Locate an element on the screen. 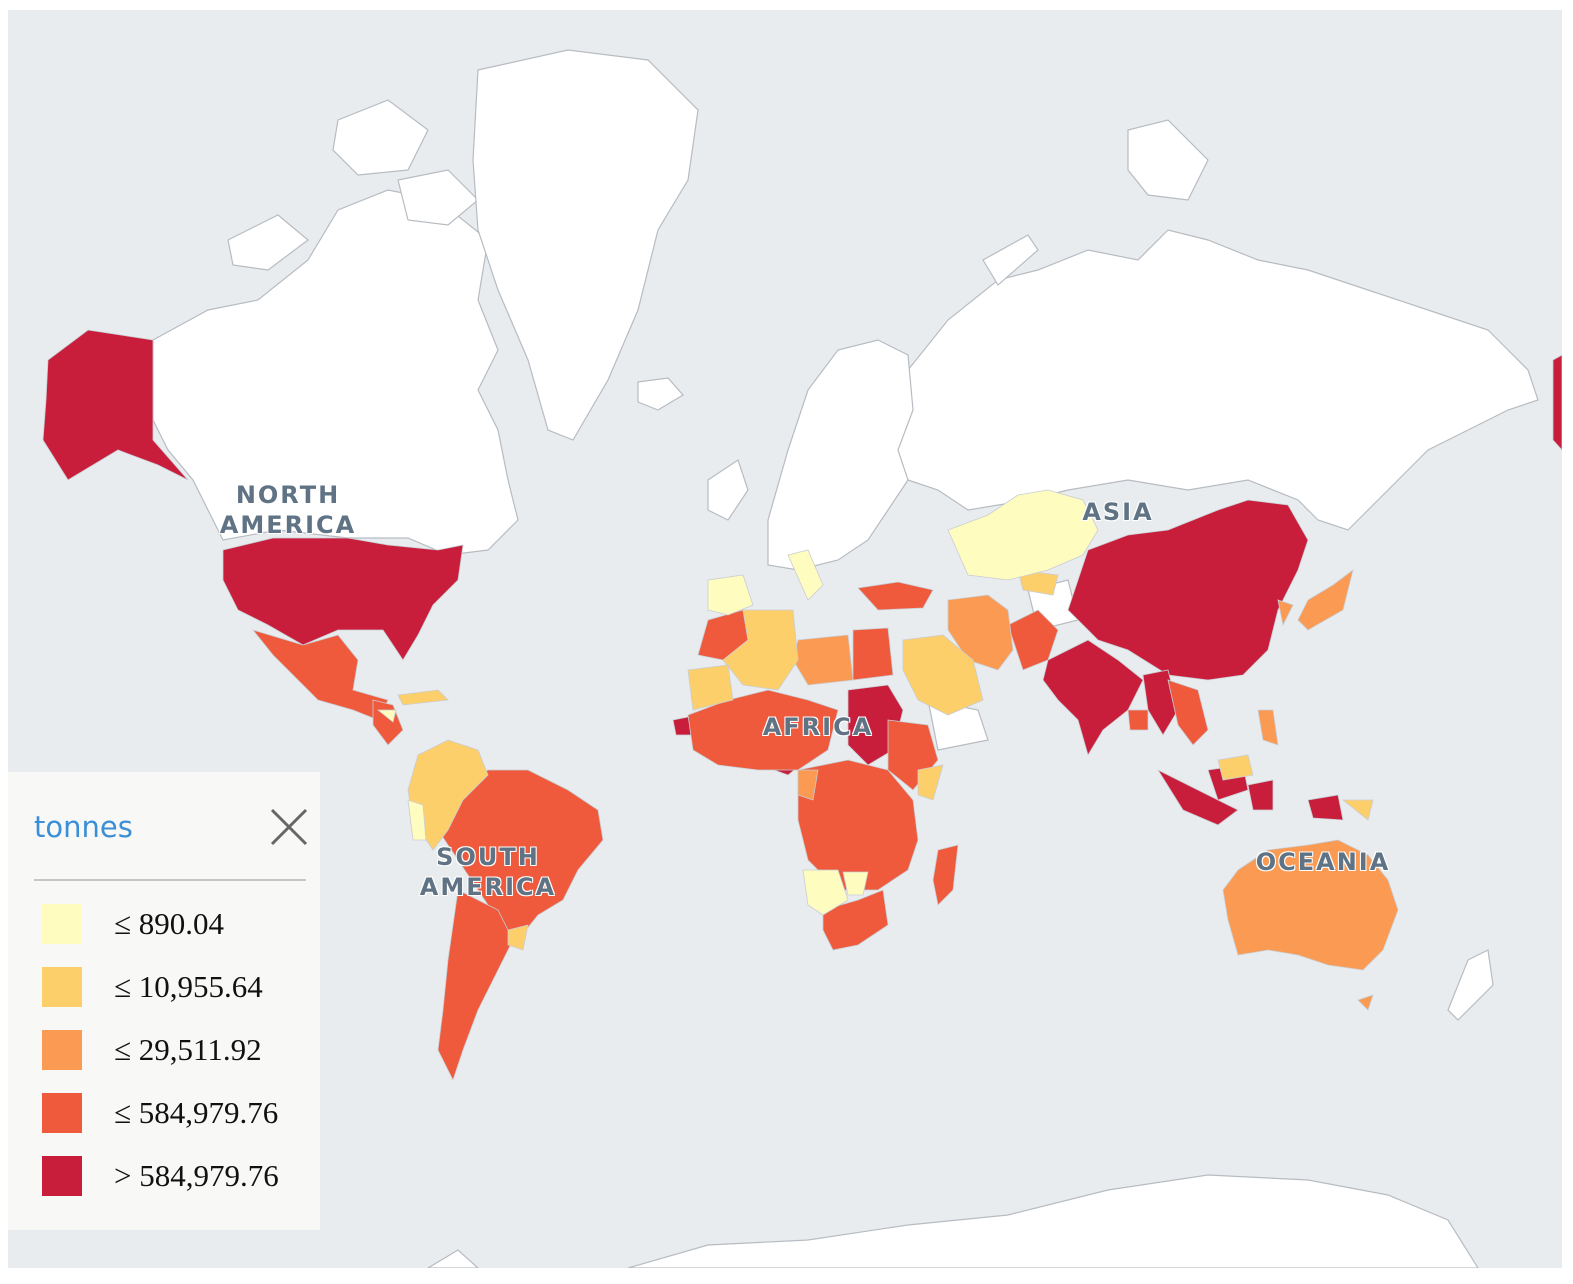  region-kazakhstan is located at coordinates (1023, 535).